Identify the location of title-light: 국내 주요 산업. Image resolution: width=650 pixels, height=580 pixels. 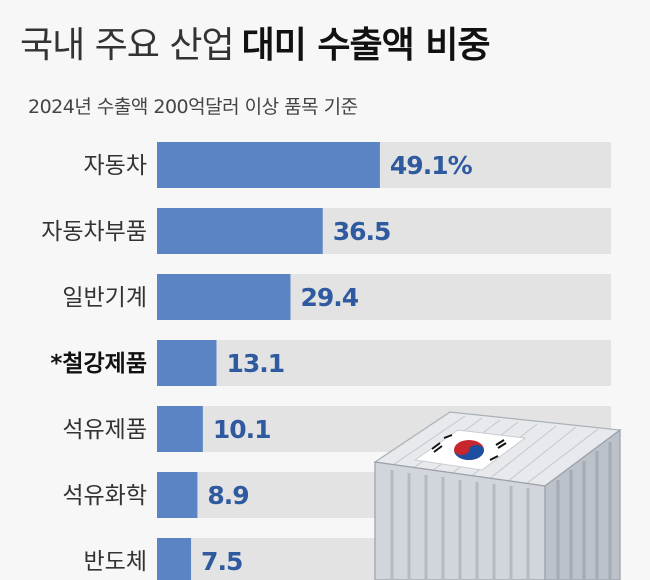
(127, 45).